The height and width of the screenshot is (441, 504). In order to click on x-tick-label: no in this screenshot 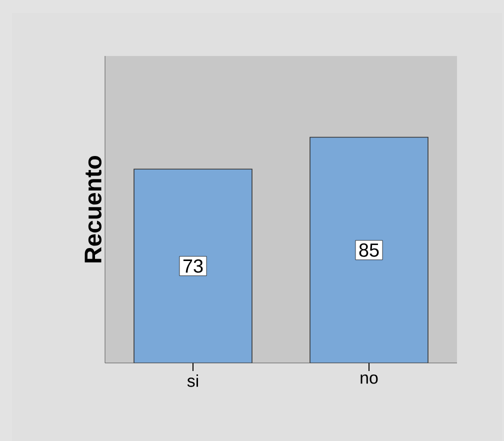, I will do `click(369, 379)`.